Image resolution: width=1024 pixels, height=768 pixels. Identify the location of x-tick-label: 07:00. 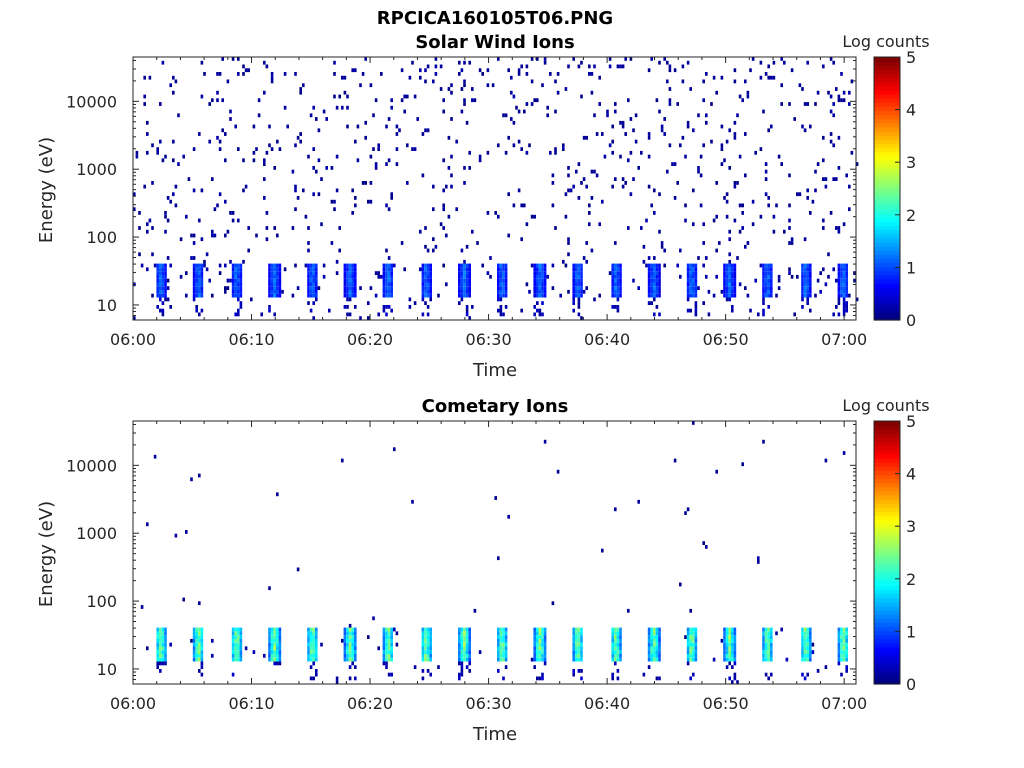
(844, 339).